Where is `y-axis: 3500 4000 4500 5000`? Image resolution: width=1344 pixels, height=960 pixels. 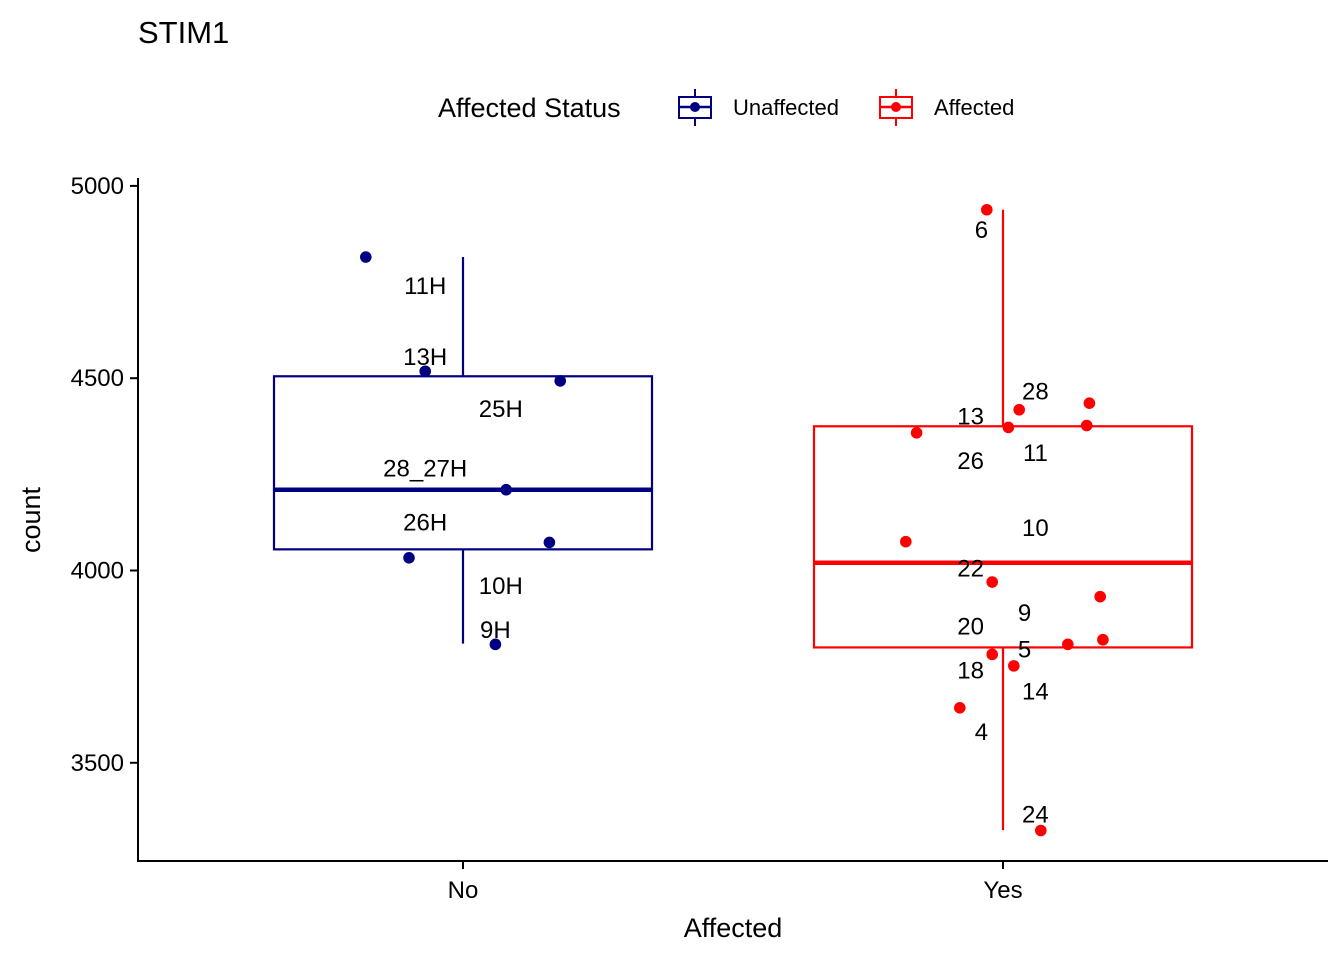
y-axis: 3500 4000 4500 5000 is located at coordinates (105, 517).